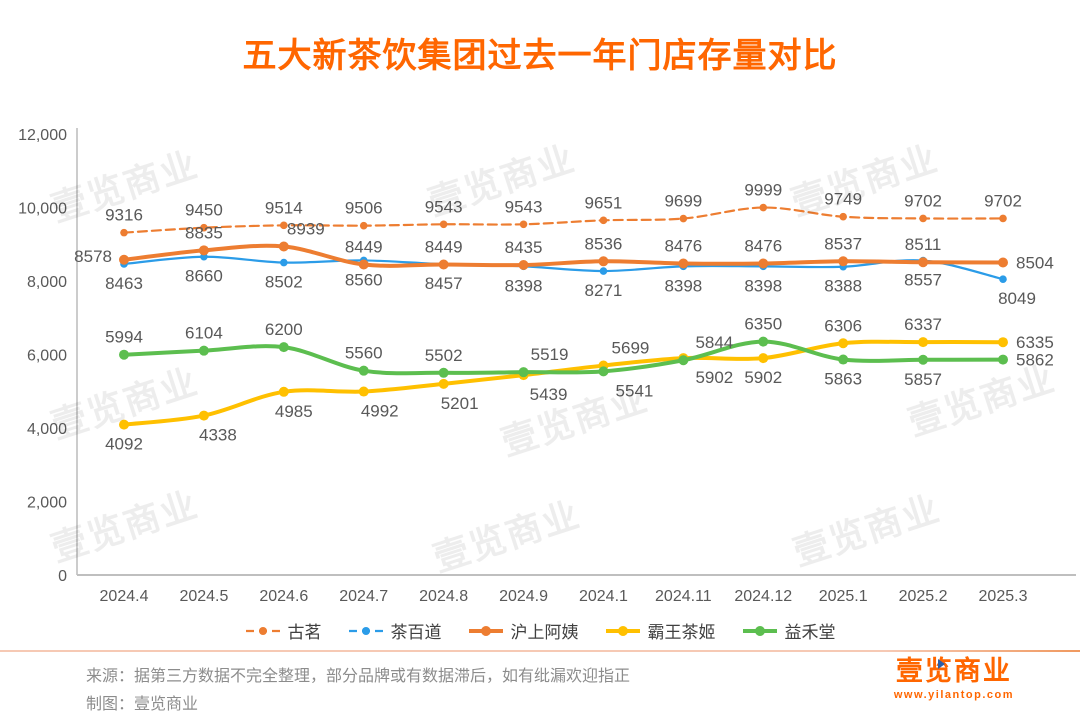 This screenshot has width=1080, height=716. What do you see at coordinates (283, 596) in the screenshot?
I see `x-tick-label: 2024.6` at bounding box center [283, 596].